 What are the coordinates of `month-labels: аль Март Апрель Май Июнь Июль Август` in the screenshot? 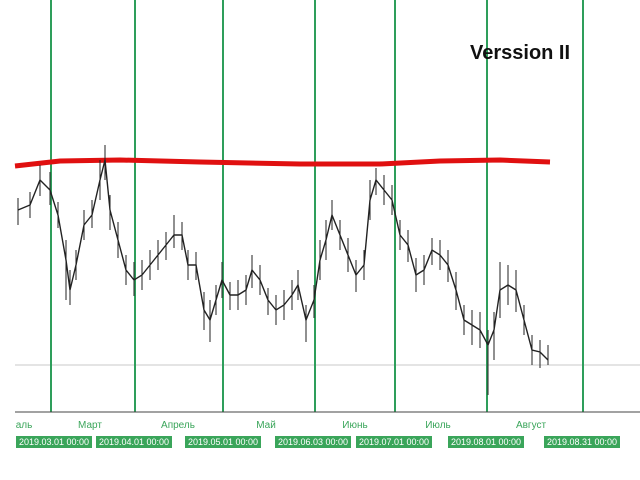 It's located at (281, 425).